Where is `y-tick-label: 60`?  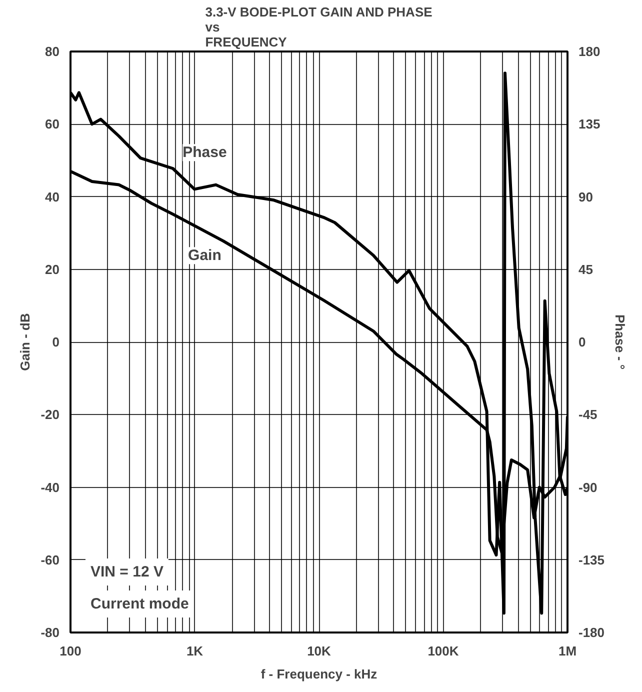 y-tick-label: 60 is located at coordinates (52, 124).